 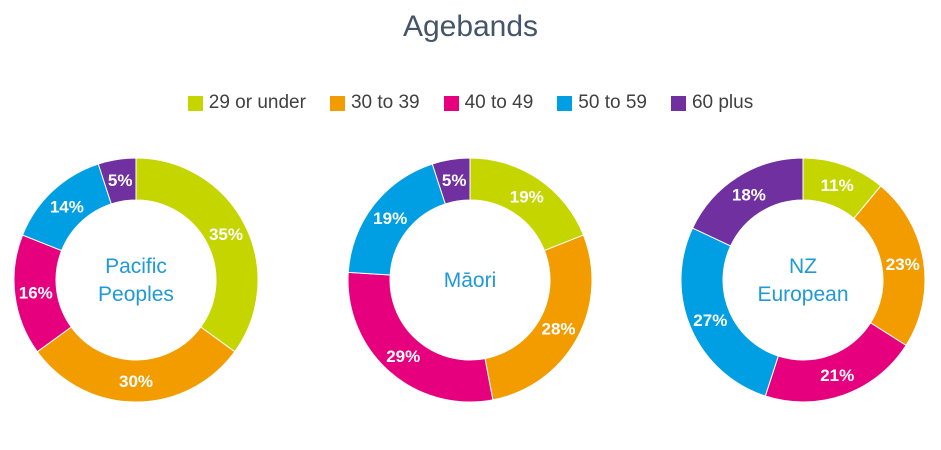 What do you see at coordinates (470, 26) in the screenshot?
I see `chart-title: Agebands` at bounding box center [470, 26].